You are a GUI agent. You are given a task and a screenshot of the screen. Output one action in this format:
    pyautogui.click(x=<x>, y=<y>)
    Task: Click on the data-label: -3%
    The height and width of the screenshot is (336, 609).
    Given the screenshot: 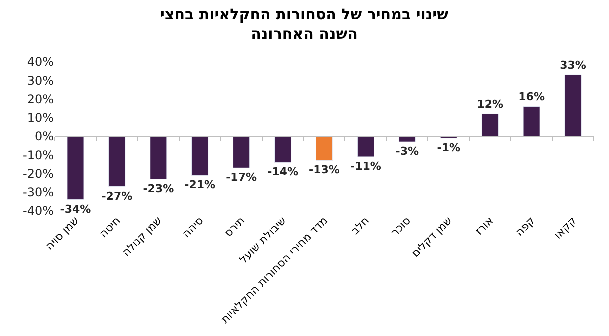 What is the action you would take?
    pyautogui.click(x=408, y=151)
    